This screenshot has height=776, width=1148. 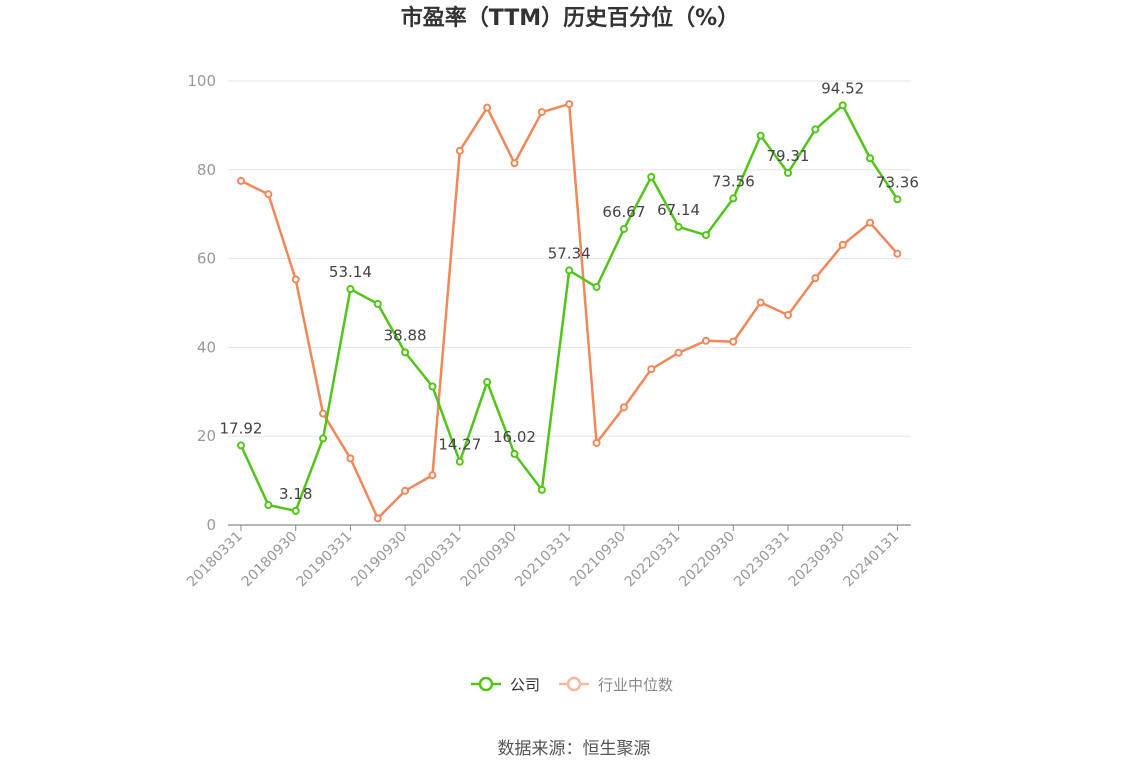 I want to click on x-tick-label: 20200930, so click(x=489, y=560).